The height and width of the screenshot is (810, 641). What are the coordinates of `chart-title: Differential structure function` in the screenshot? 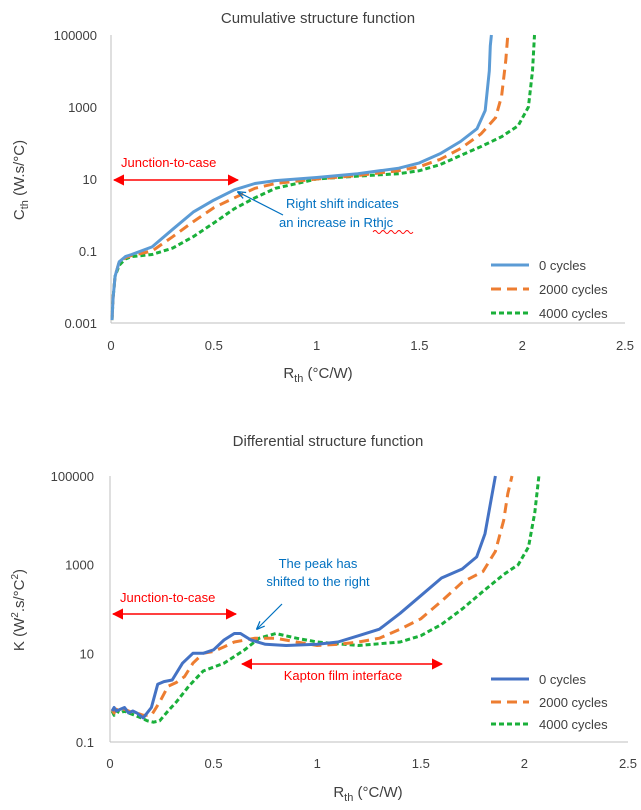 It's located at (328, 441).